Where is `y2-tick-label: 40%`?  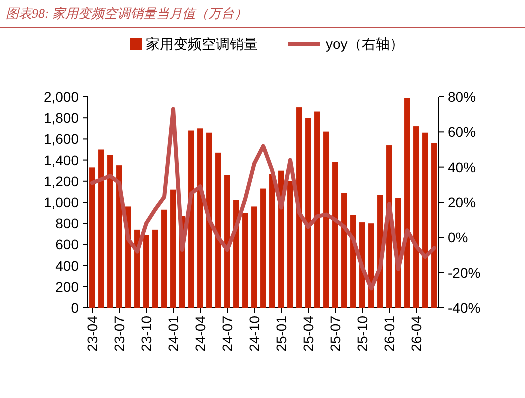 y2-tick-label: 40% is located at coordinates (462, 167).